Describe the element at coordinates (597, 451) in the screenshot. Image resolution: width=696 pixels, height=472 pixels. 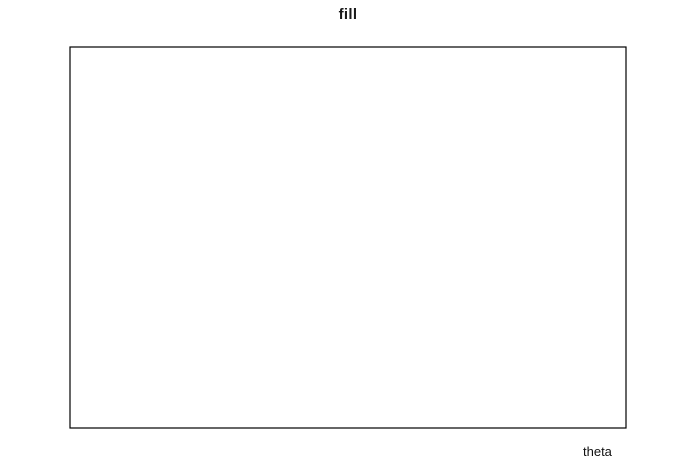
I see `x-axis-title: theta` at that location.